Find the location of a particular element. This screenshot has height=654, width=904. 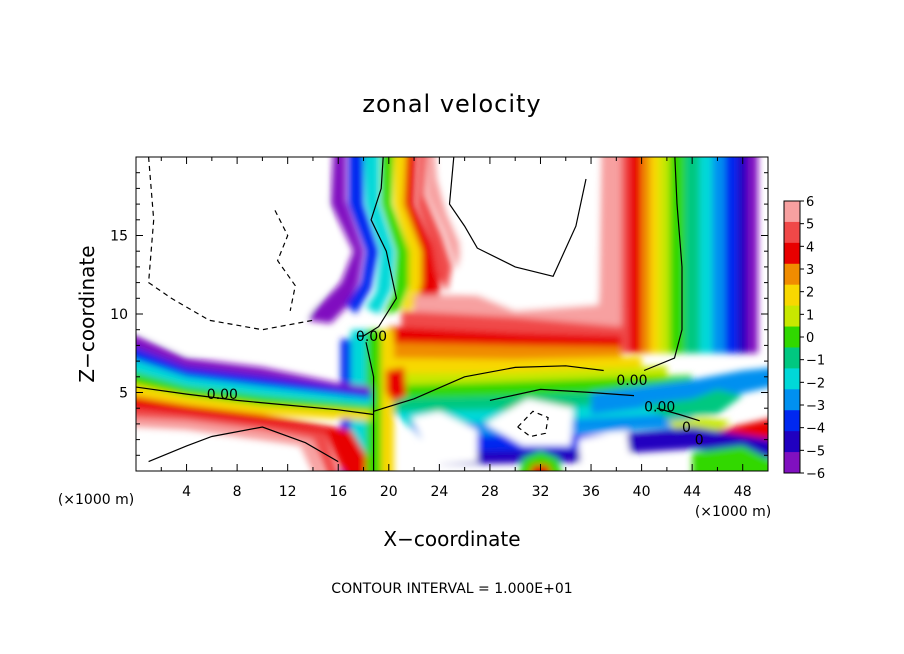

colorbar-label: 1 is located at coordinates (810, 315).